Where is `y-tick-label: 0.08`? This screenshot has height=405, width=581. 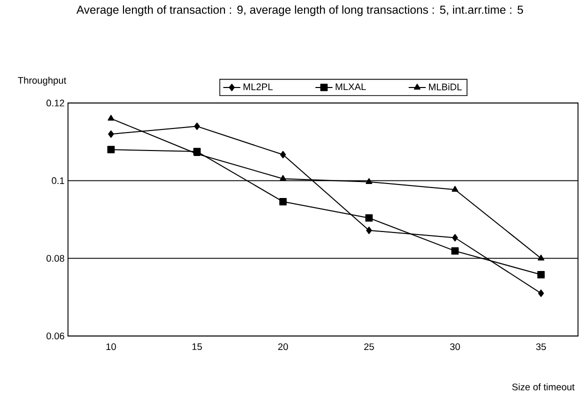
y-tick-label: 0.08 is located at coordinates (55, 258).